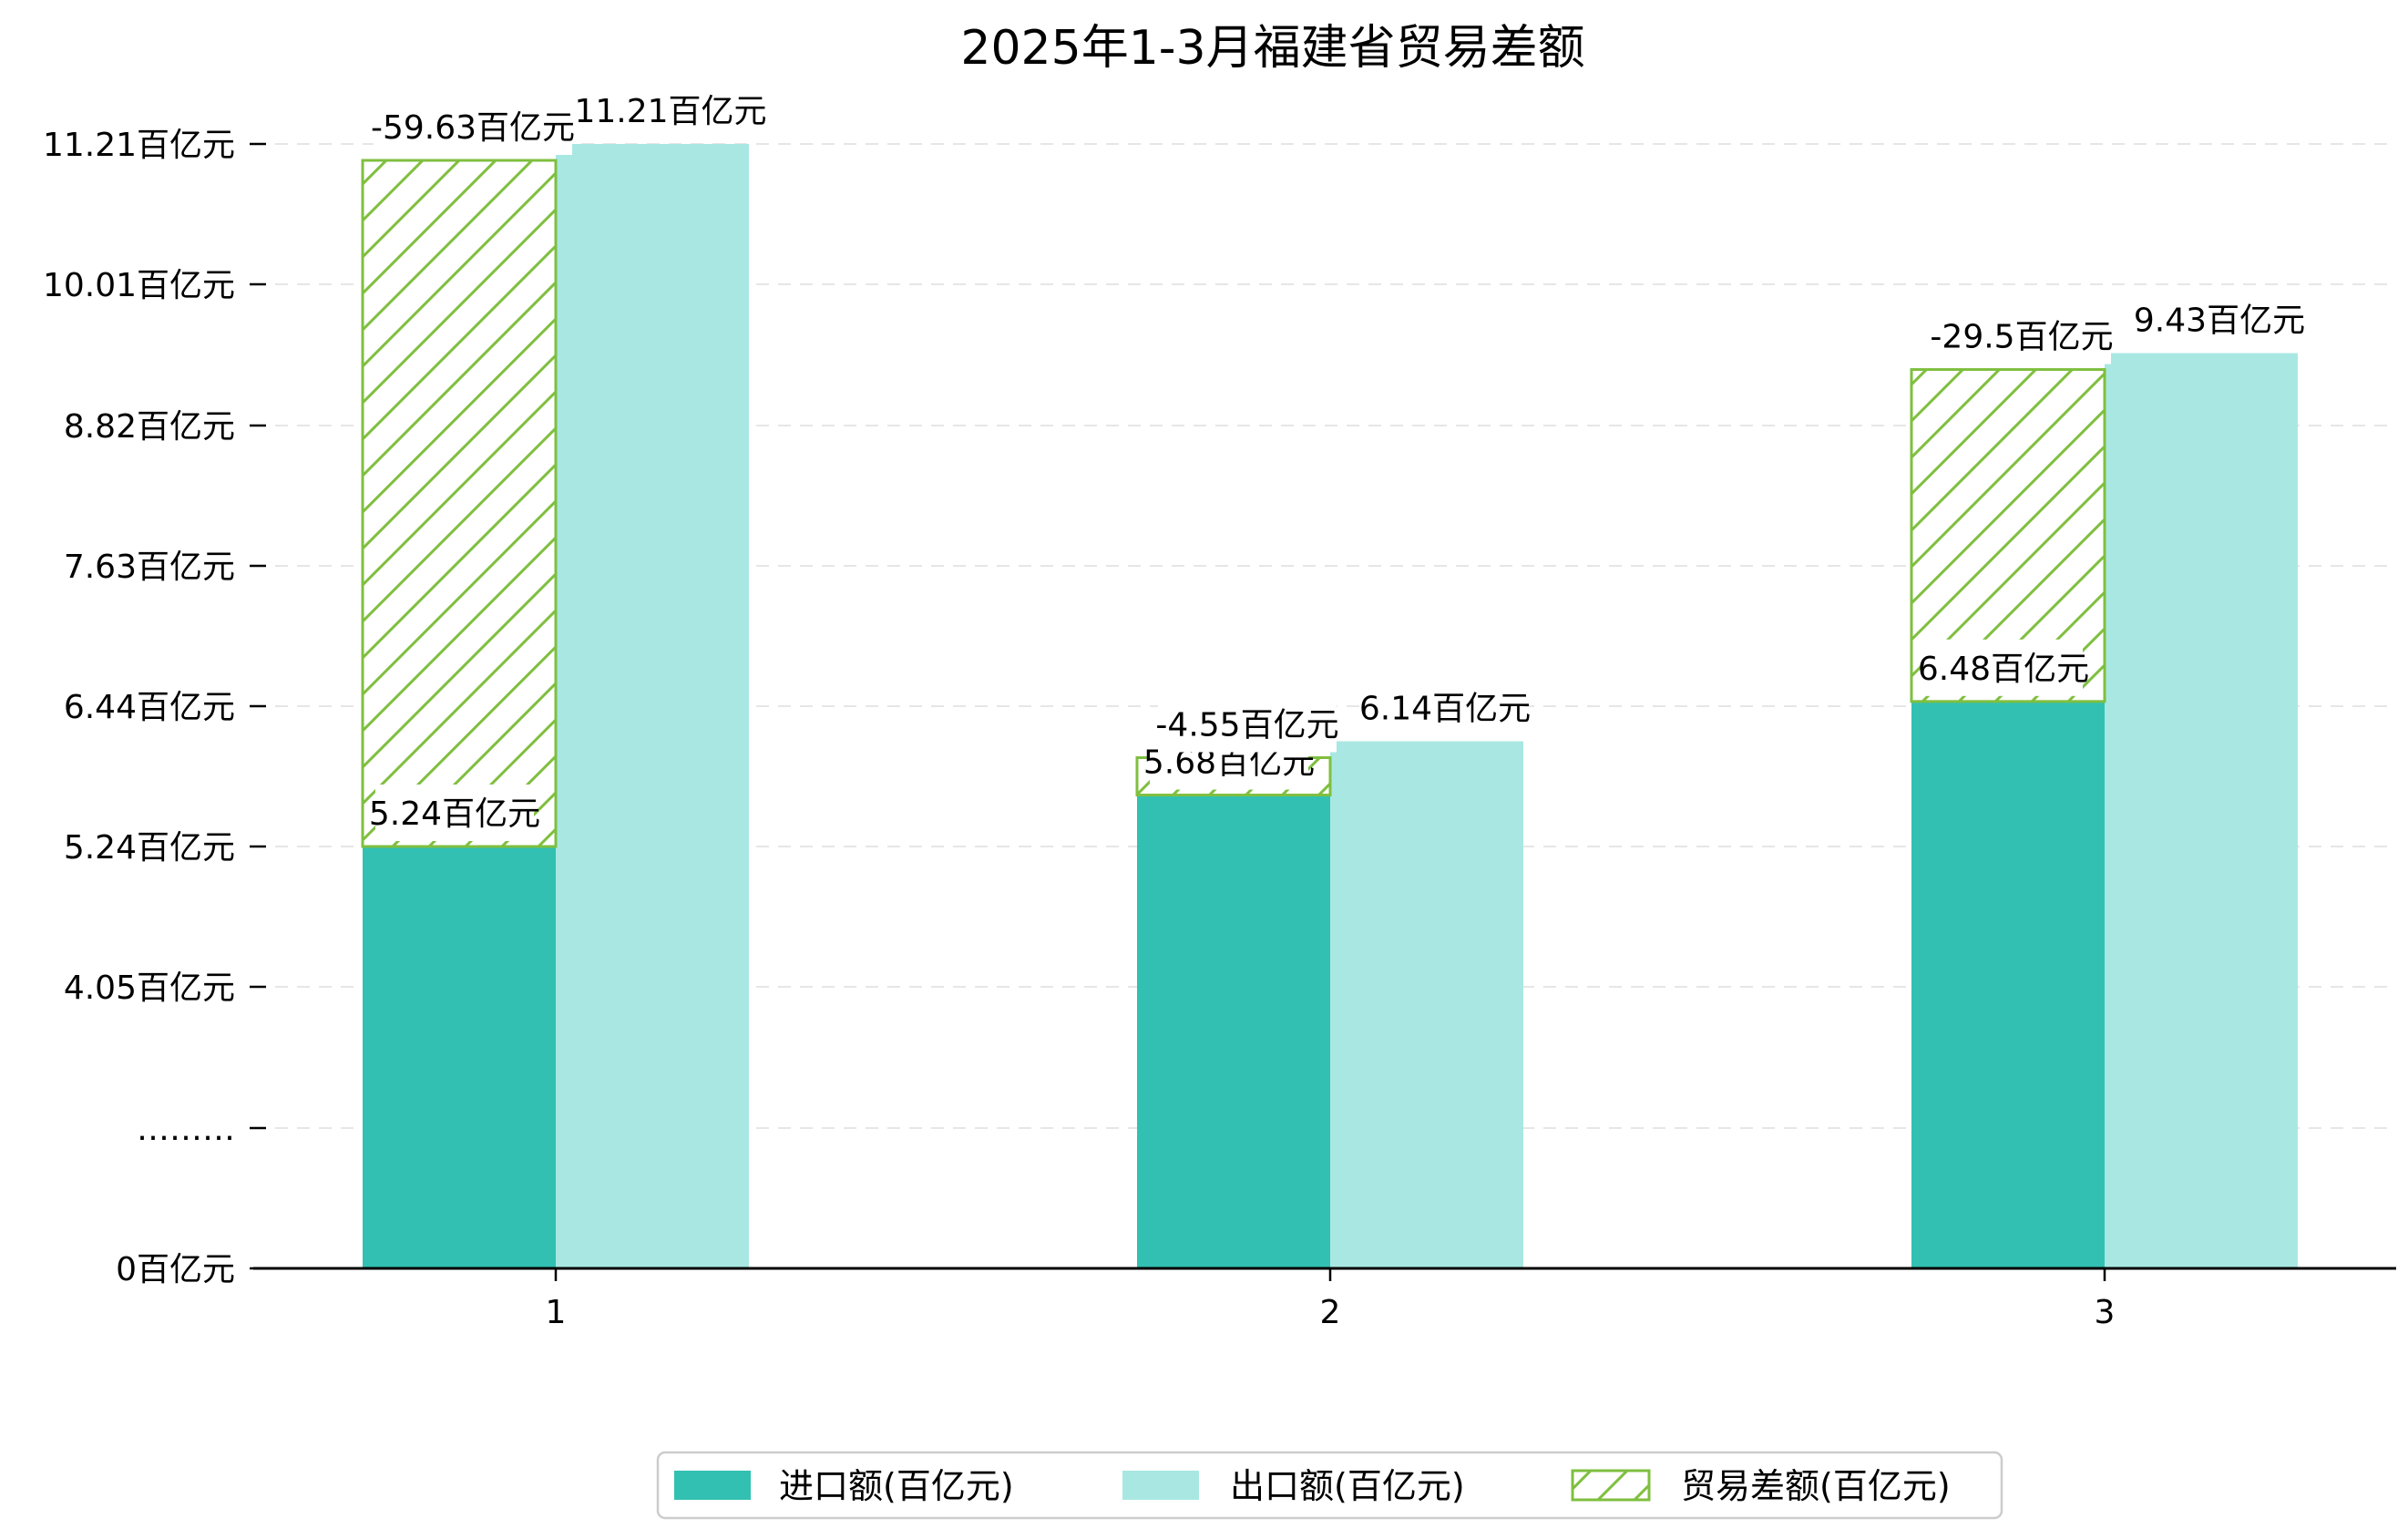 This screenshot has height=1539, width=2408. I want to click on y-tick-label: 11.21百亿元, so click(139, 145).